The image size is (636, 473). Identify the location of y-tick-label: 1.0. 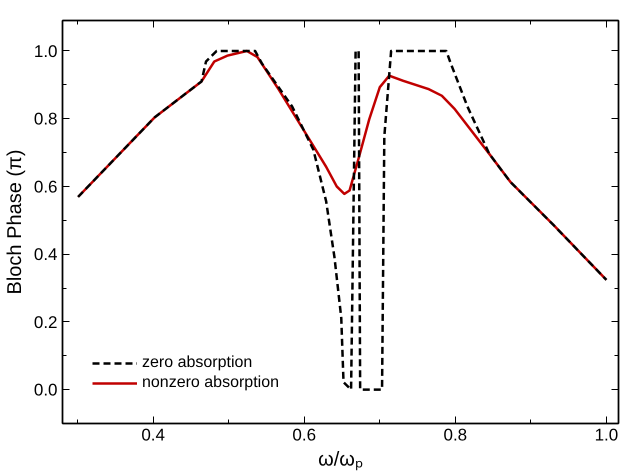
(46, 51).